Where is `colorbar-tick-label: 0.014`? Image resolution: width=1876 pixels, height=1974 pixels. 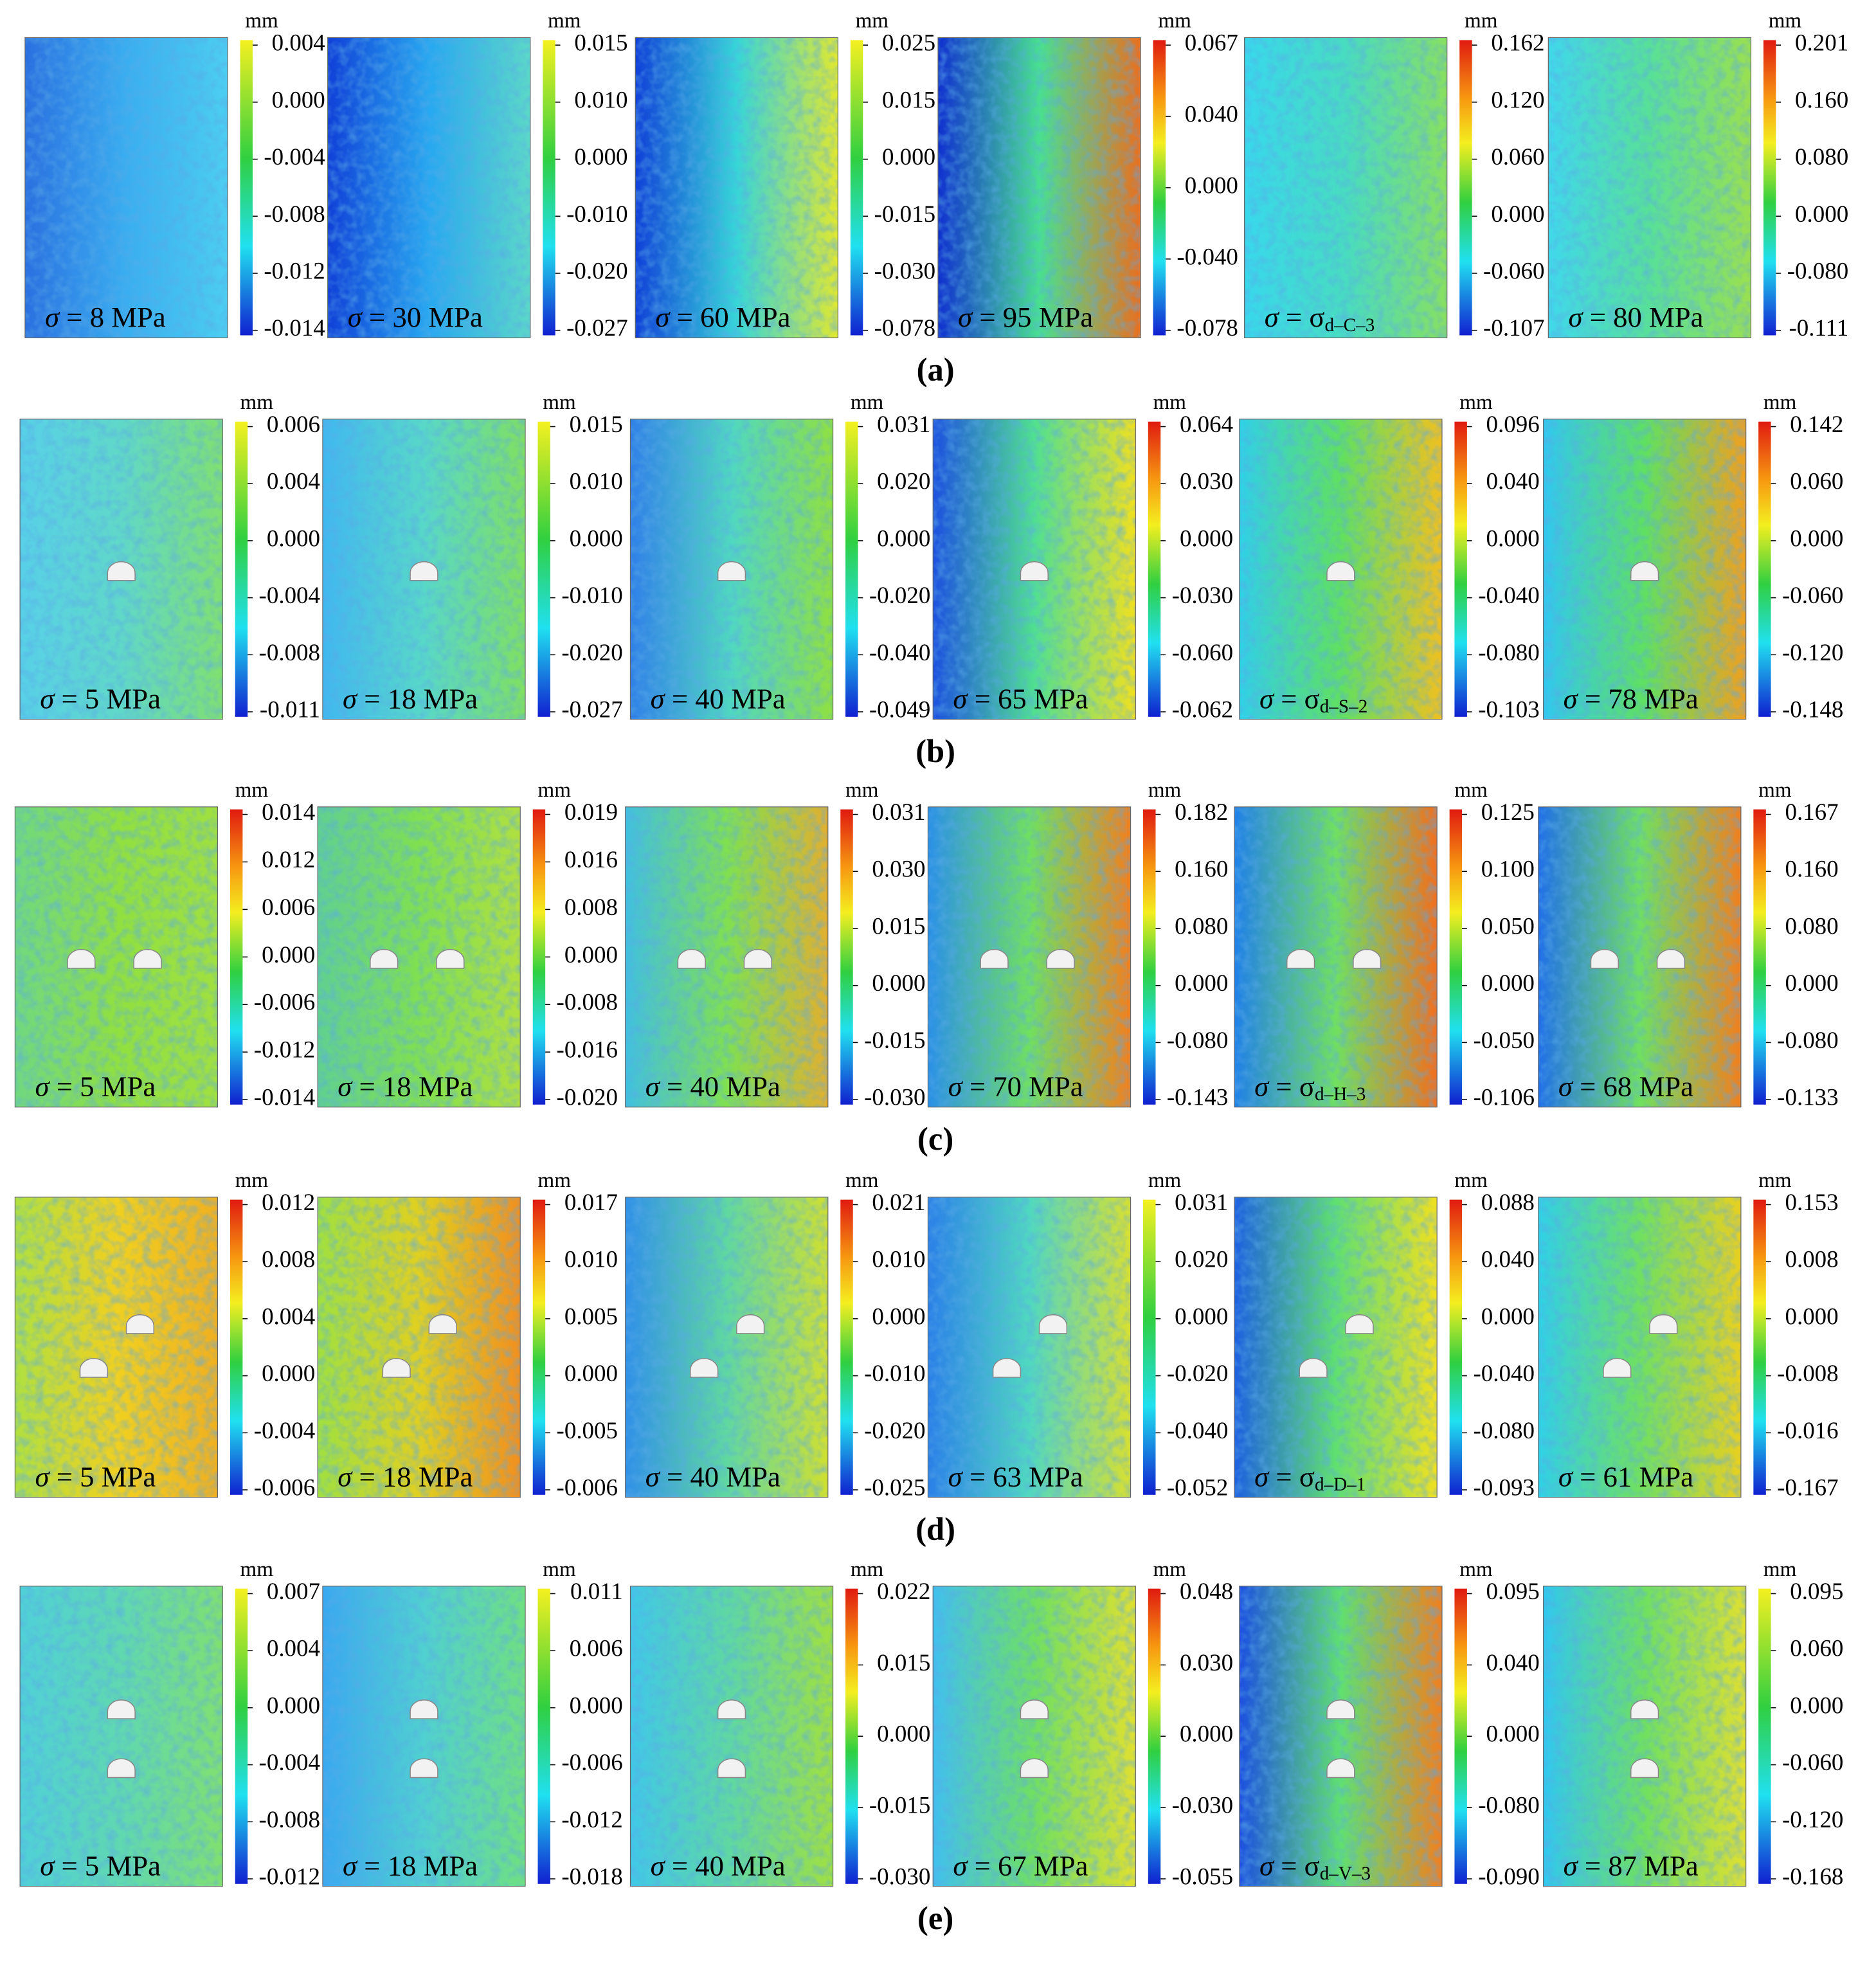
colorbar-tick-label: 0.014 is located at coordinates (289, 812).